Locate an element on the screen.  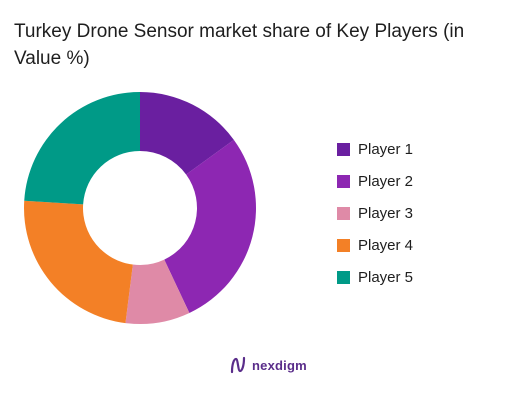
legend-label-player-1: Player 1 is located at coordinates (386, 149).